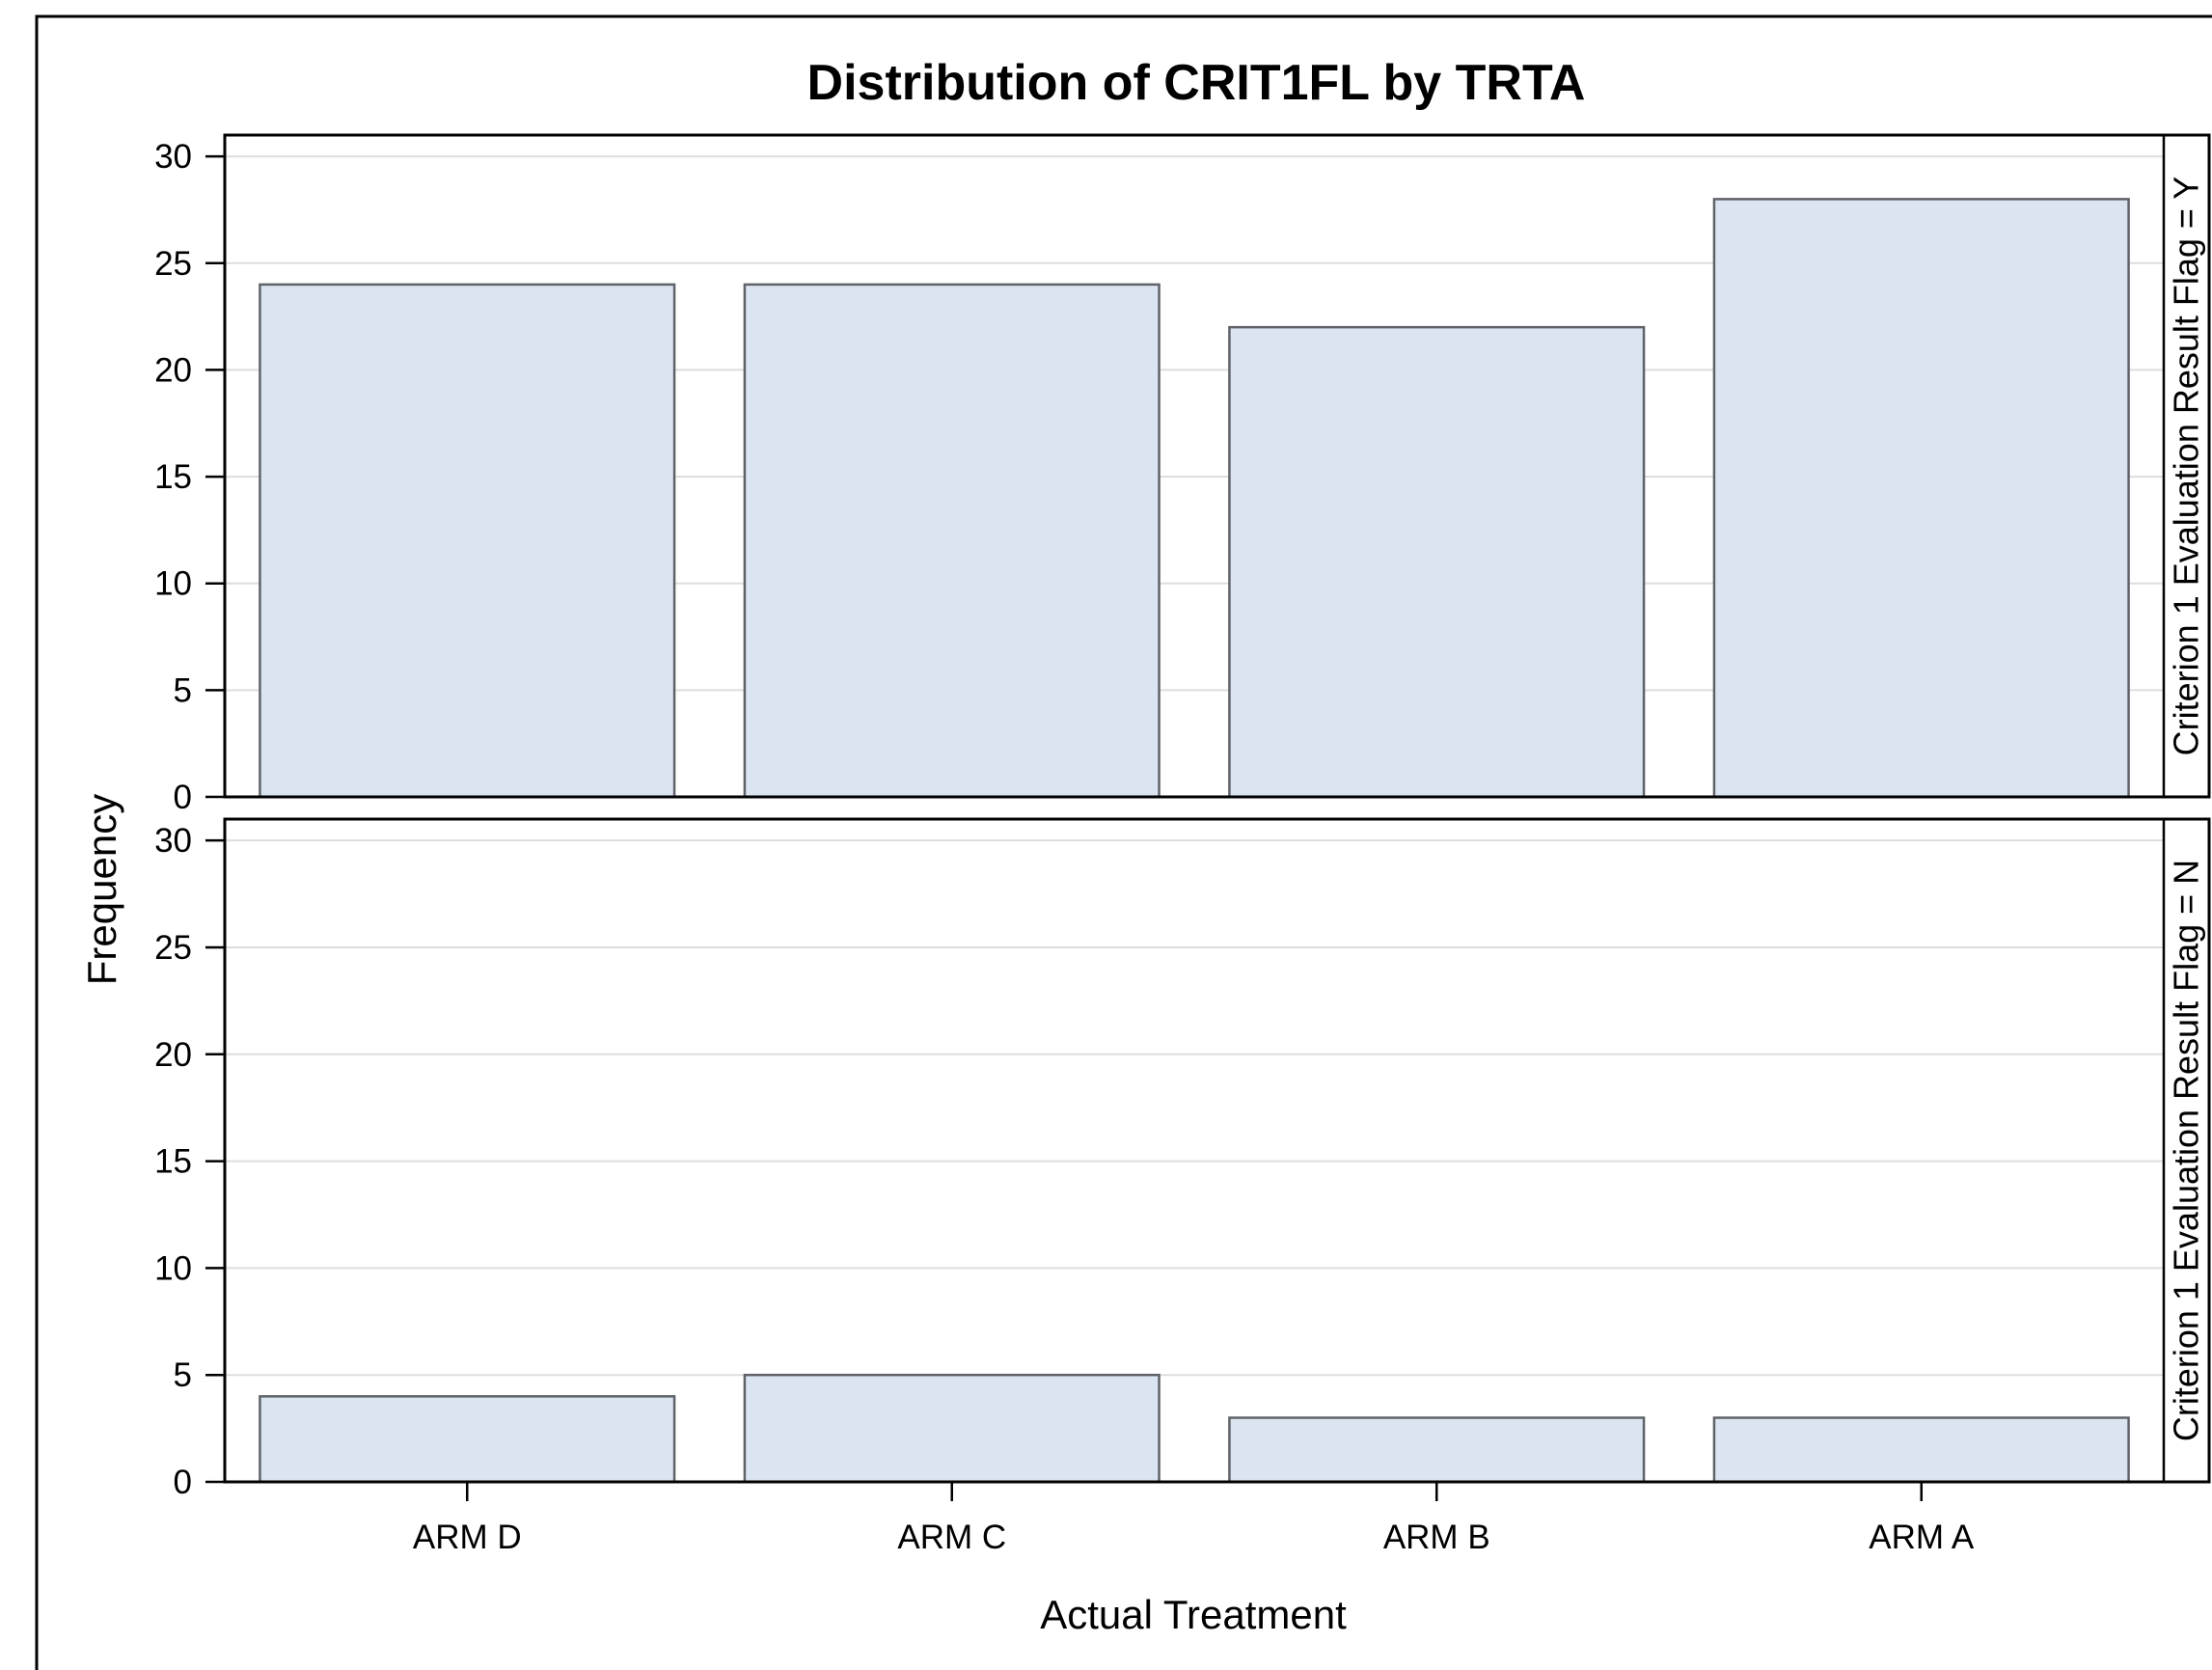 This screenshot has height=1670, width=2212. I want to click on y-axis-label: Frequency, so click(101, 889).